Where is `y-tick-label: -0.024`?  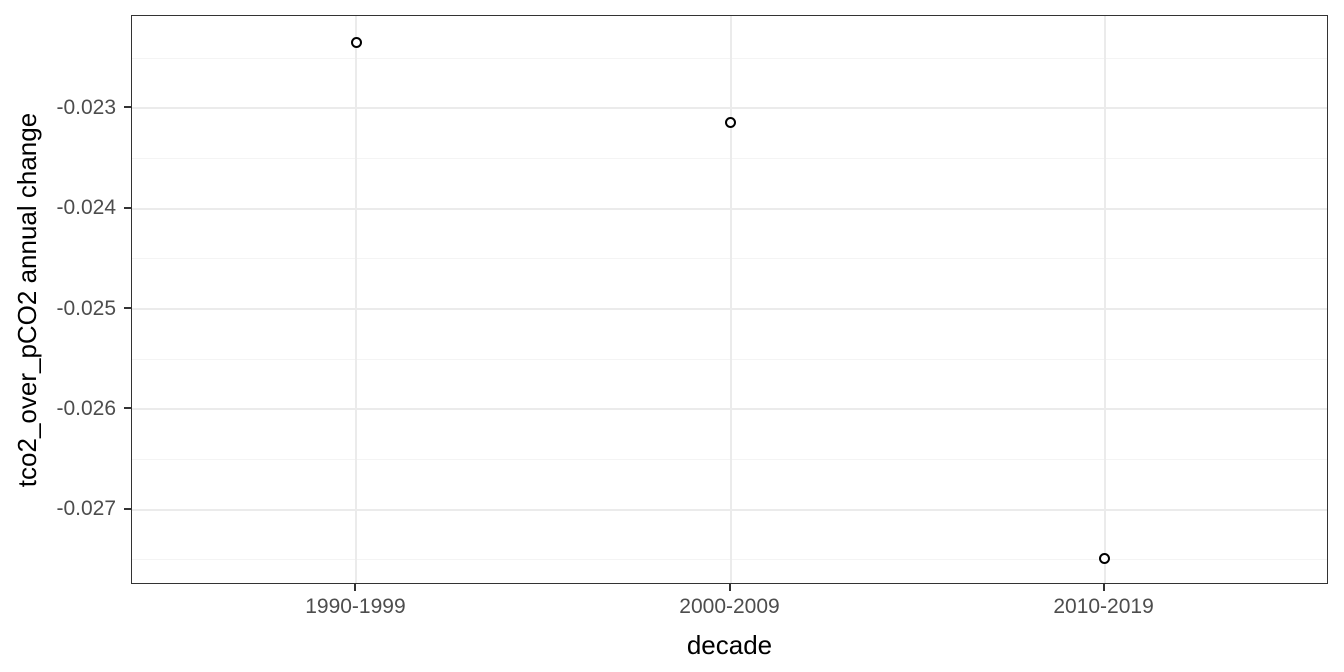
y-tick-label: -0.024 is located at coordinates (86, 208).